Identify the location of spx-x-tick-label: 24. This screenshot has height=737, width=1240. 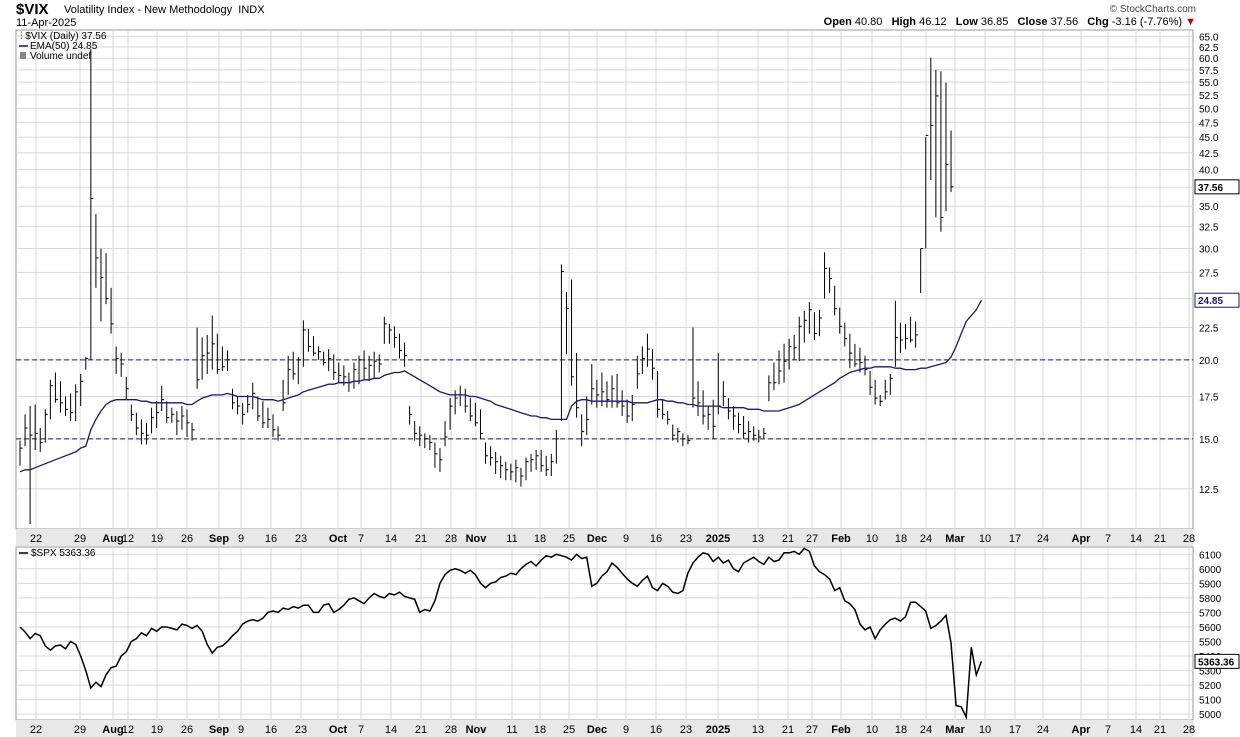
(926, 730).